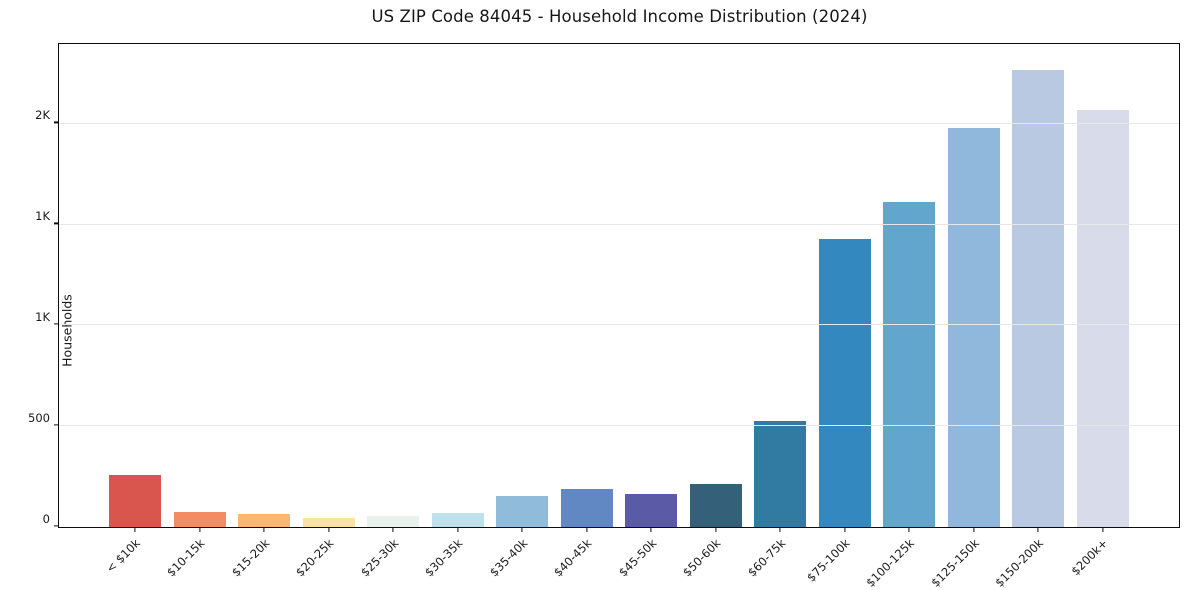  What do you see at coordinates (1089, 557) in the screenshot?
I see `x-tick-label: $200k+` at bounding box center [1089, 557].